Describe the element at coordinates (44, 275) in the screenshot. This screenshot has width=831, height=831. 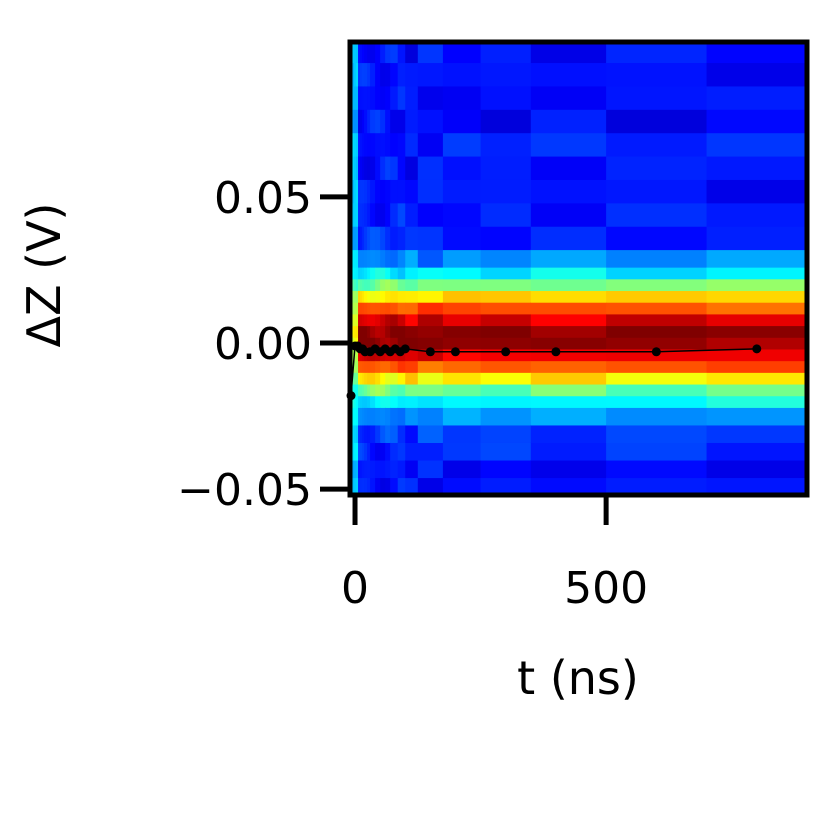
I see `y-axis-label: ΔZ (V)` at that location.